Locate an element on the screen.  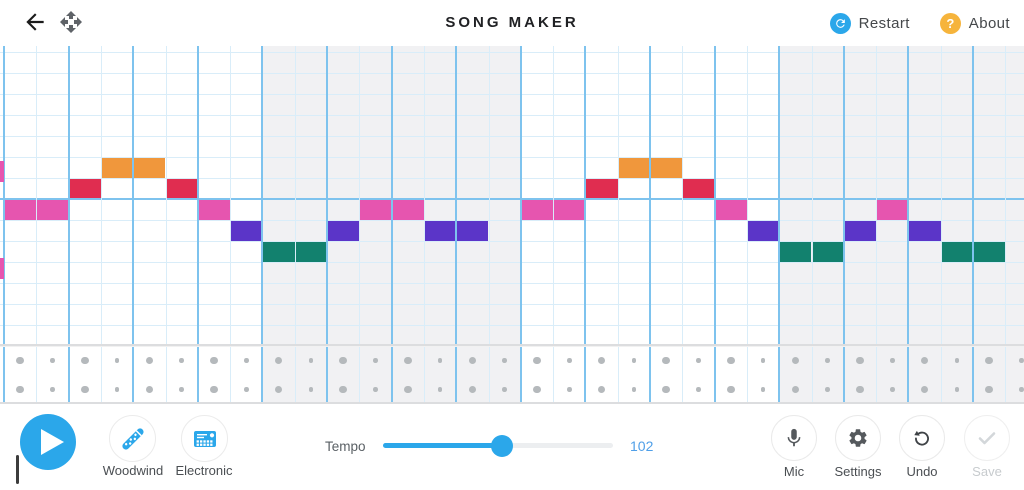
settings-button is located at coordinates (858, 437).